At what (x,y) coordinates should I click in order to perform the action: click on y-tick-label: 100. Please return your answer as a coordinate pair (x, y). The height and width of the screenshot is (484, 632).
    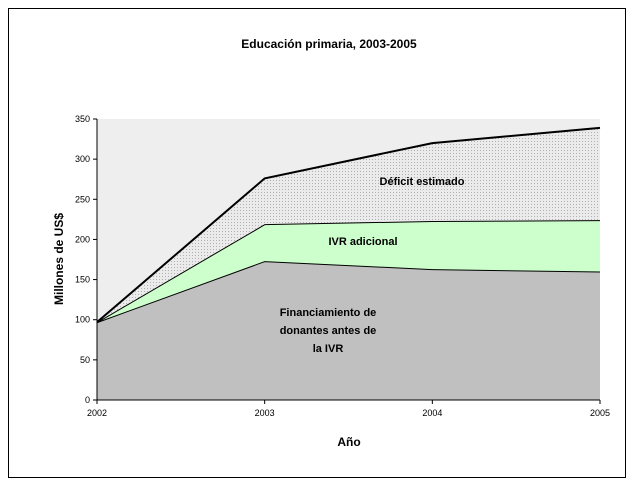
    Looking at the image, I should click on (82, 320).